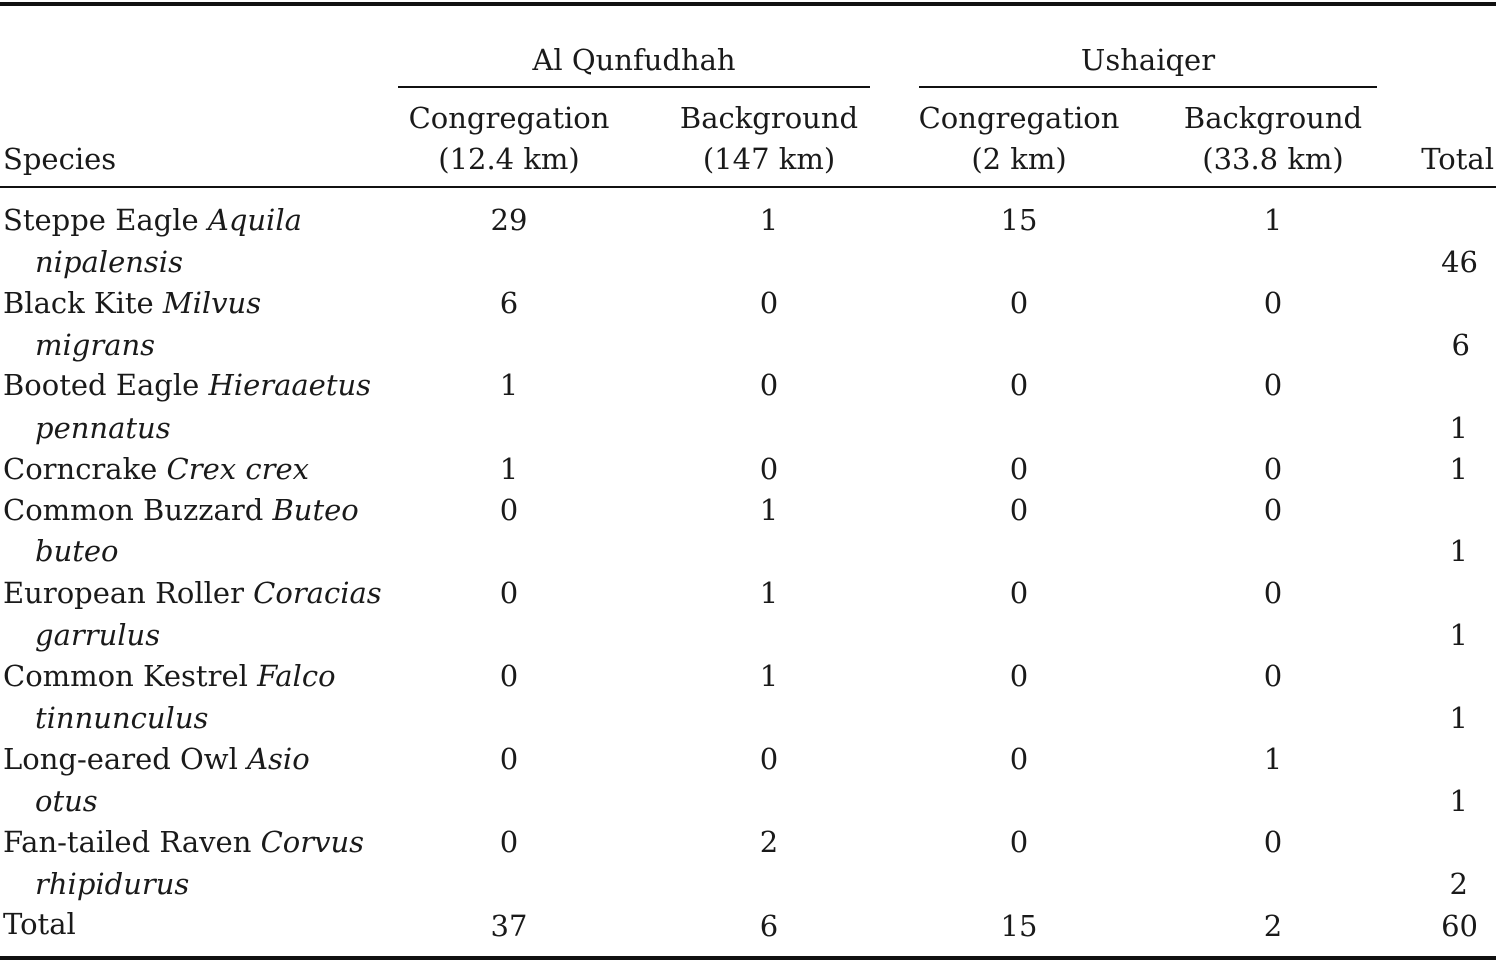  Describe the element at coordinates (80, 469) in the screenshot. I see `common-name: Corncrake` at that location.